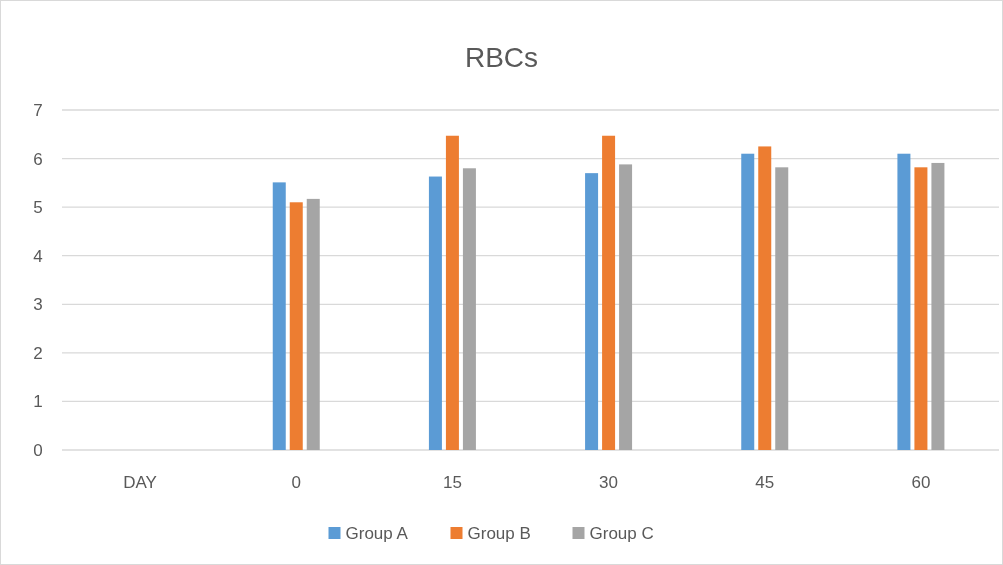 This screenshot has height=565, width=1003. Describe the element at coordinates (921, 482) in the screenshot. I see `x-tick-label: 60` at that location.